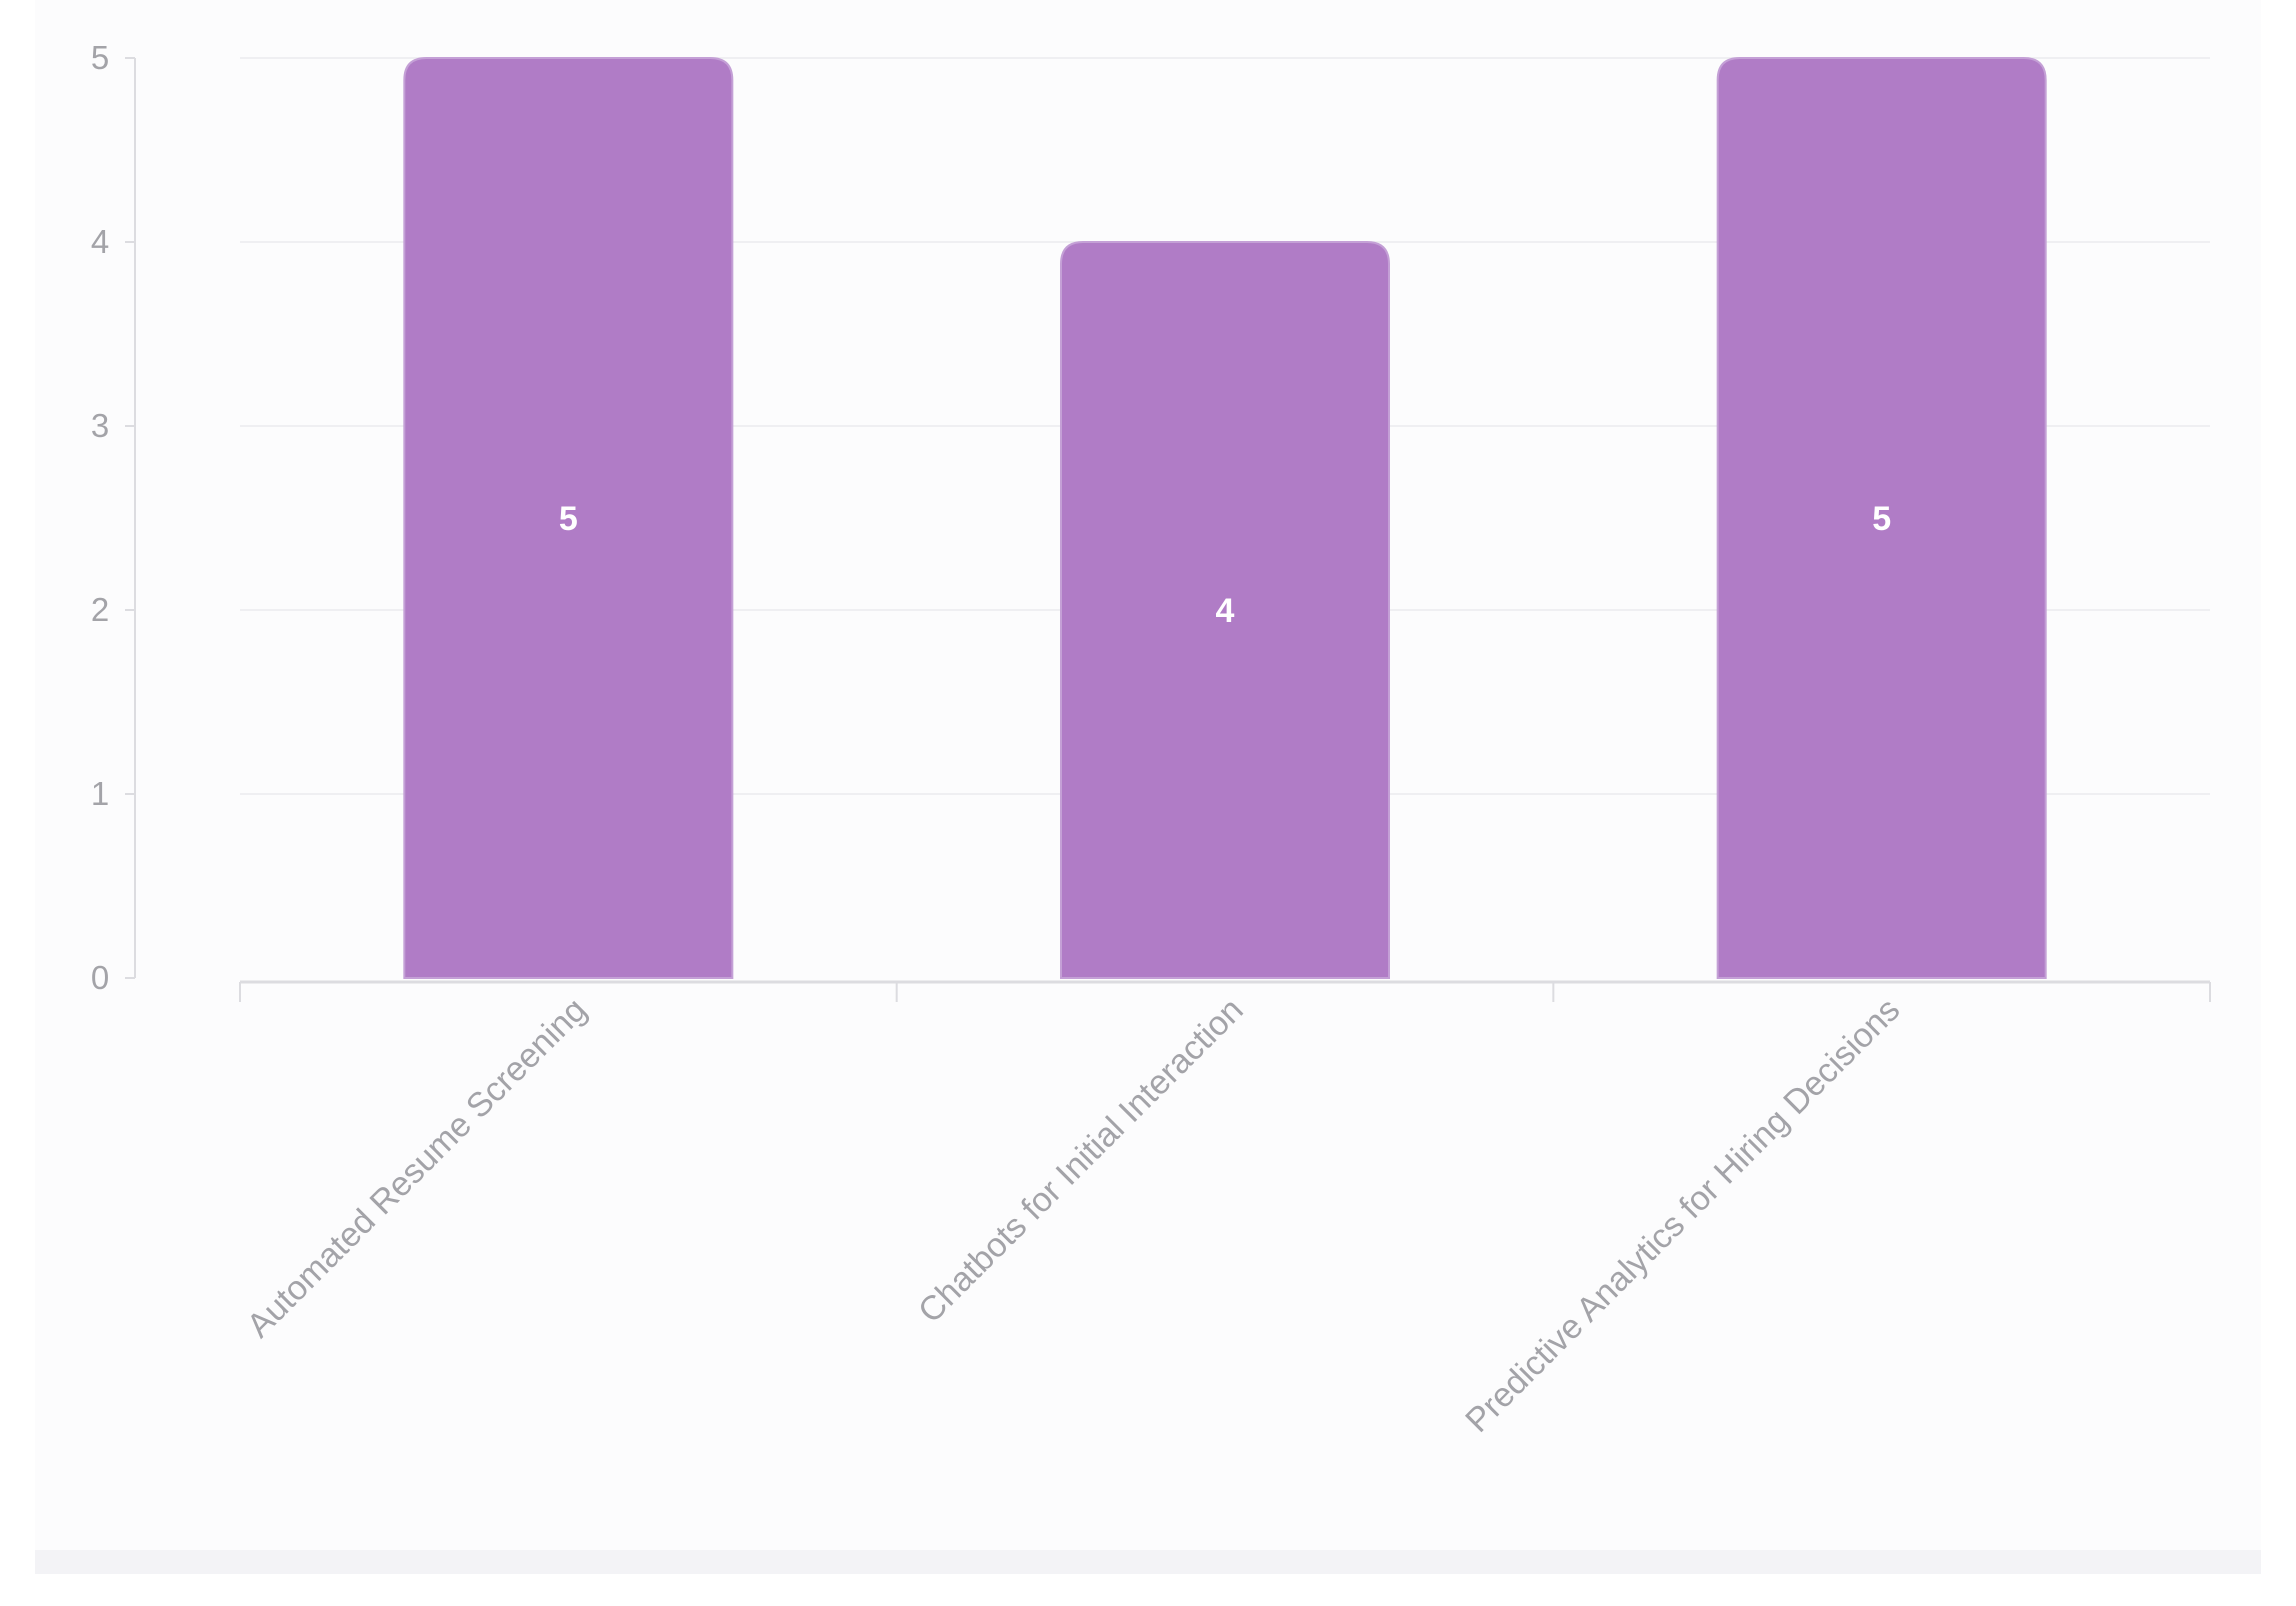  What do you see at coordinates (100, 241) in the screenshot?
I see `y-tick-label: 4` at bounding box center [100, 241].